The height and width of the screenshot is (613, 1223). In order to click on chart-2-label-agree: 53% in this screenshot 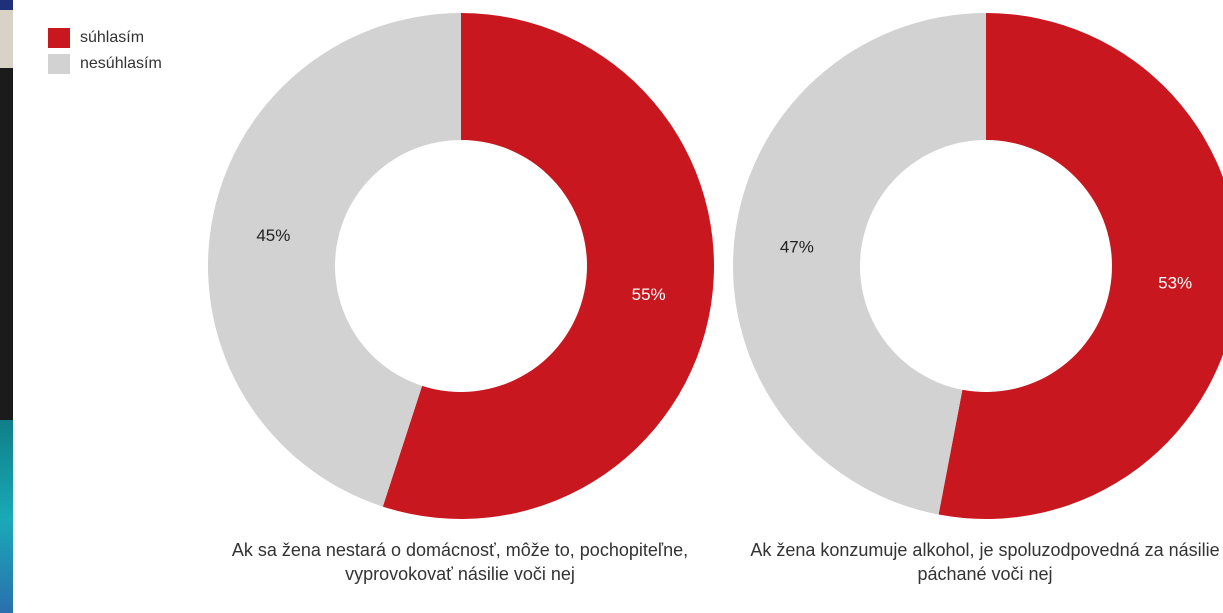, I will do `click(1175, 282)`.